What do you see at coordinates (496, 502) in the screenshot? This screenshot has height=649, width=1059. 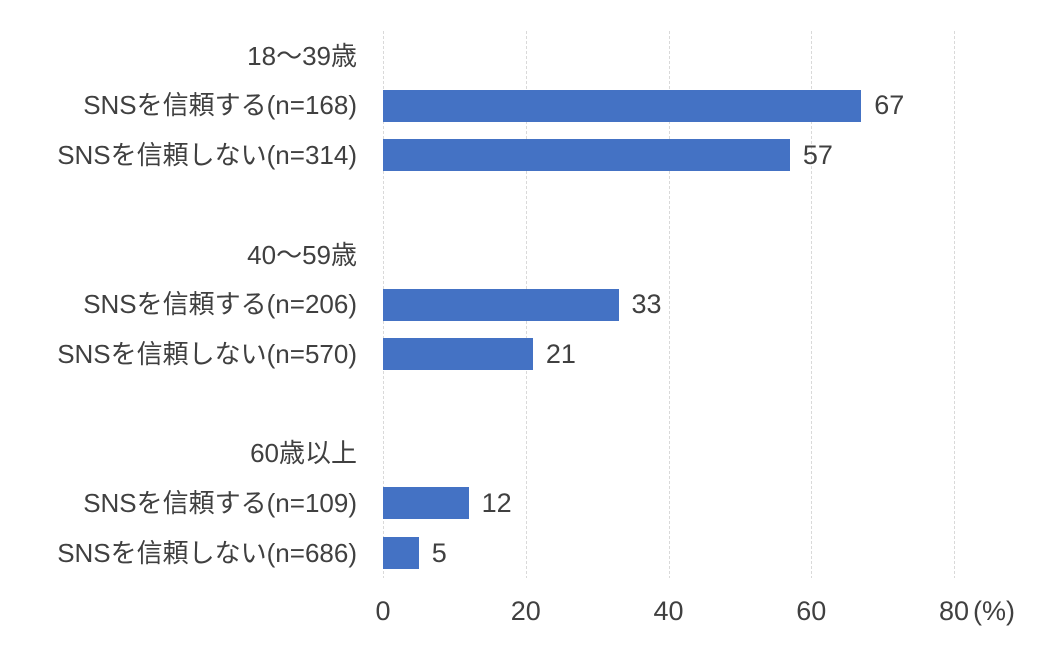 I see `bar-value-label: 12` at bounding box center [496, 502].